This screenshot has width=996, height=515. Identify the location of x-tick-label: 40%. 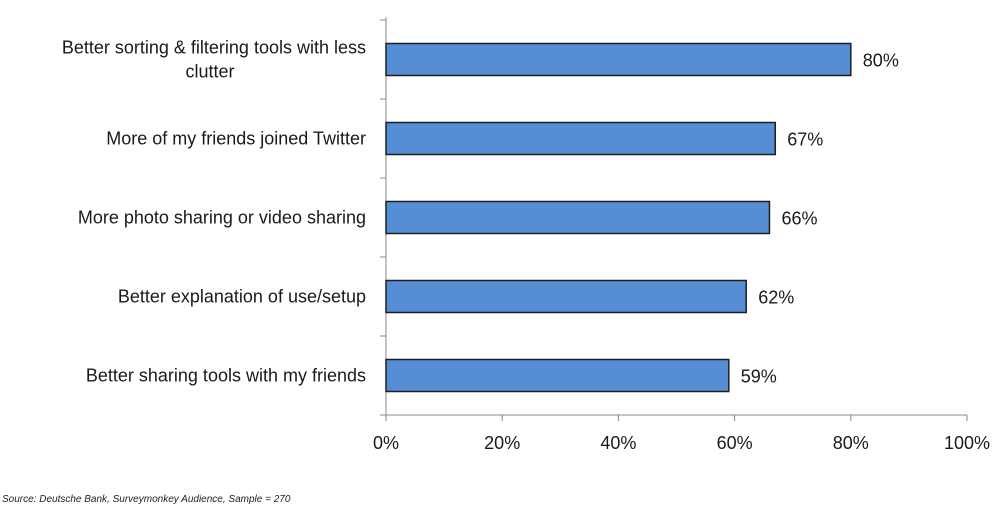
(618, 443).